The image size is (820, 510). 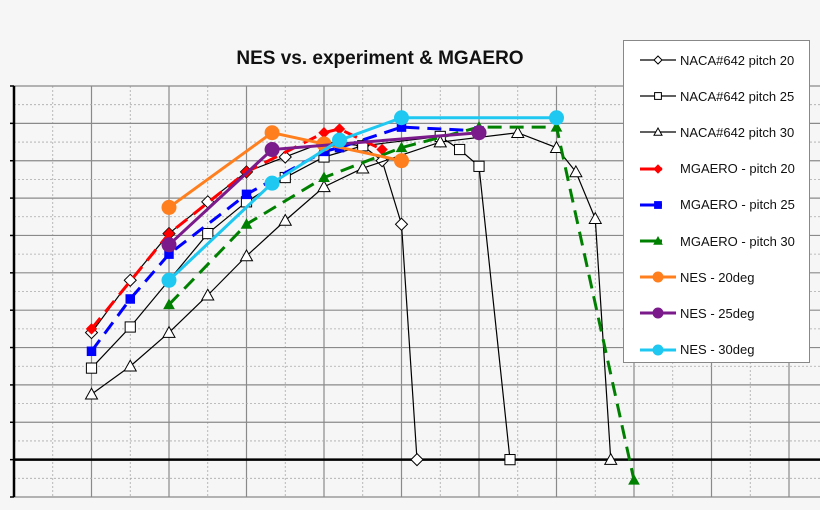 I want to click on legend-label: NACA#642 pitch 30, so click(x=737, y=132).